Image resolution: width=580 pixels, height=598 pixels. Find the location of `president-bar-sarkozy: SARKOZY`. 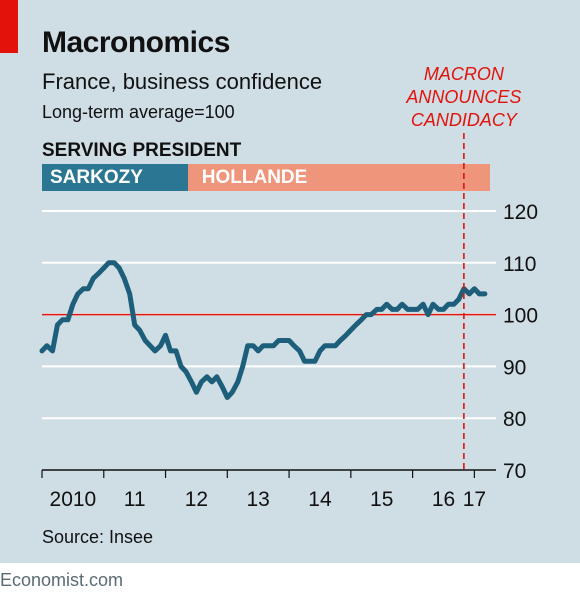

president-bar-sarkozy: SARKOZY is located at coordinates (115, 177).